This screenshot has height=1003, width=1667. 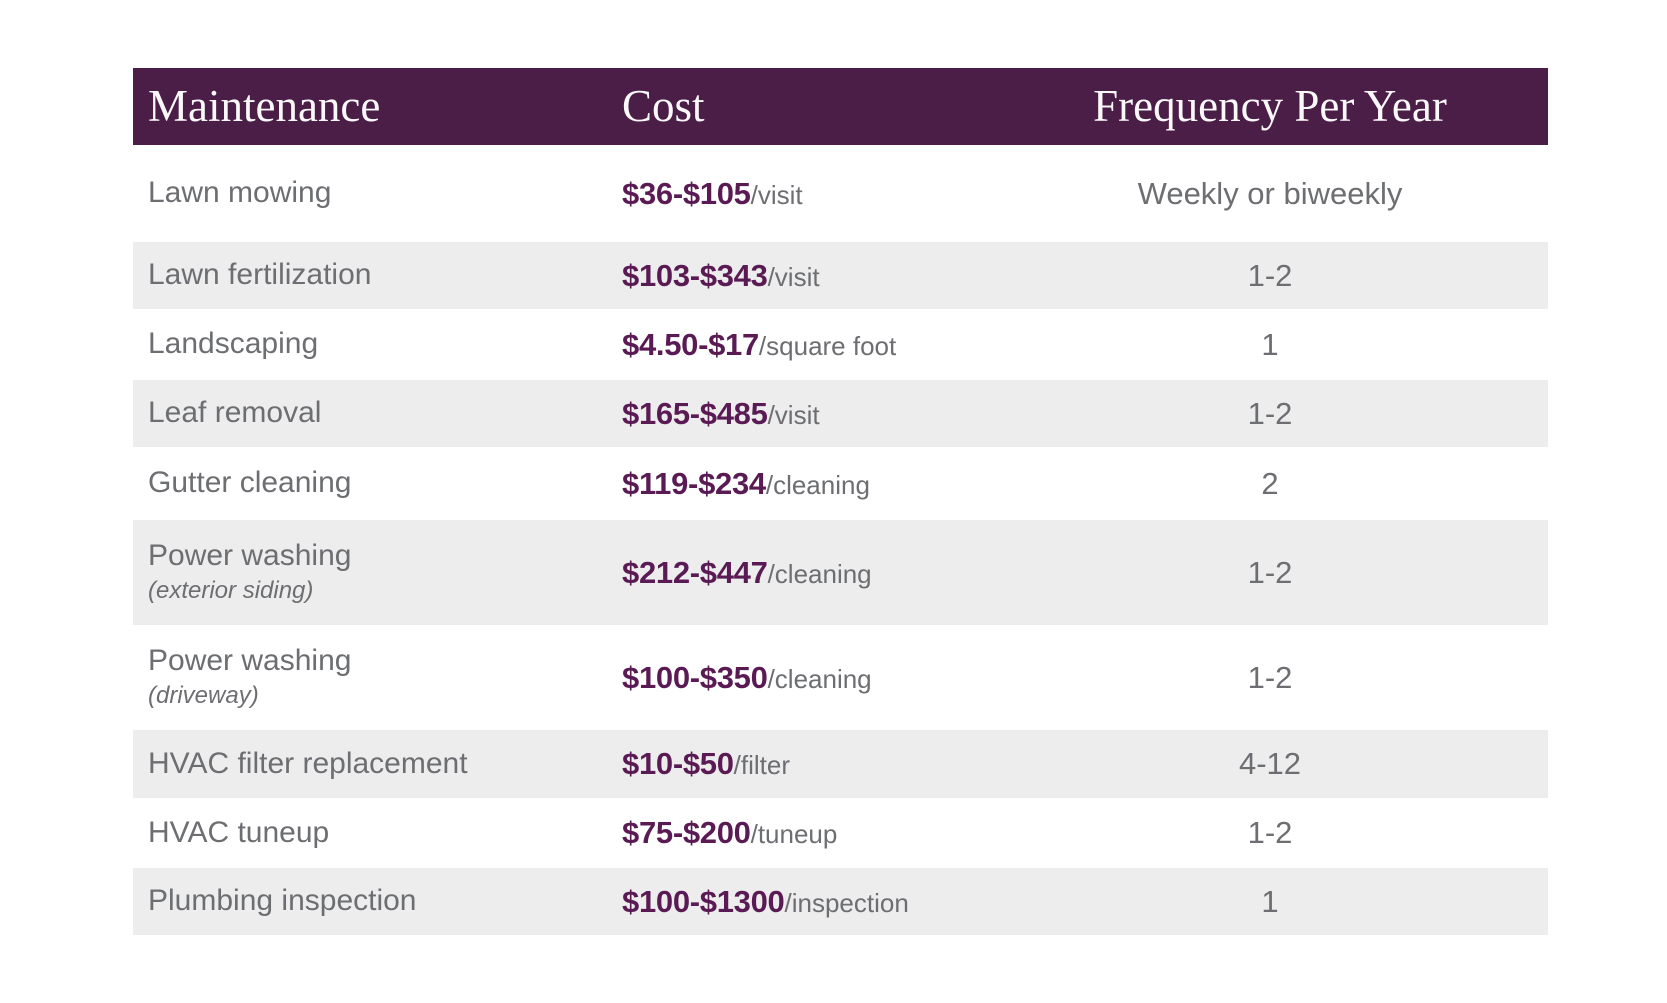 I want to click on cost-range: $100-$1300, so click(x=703, y=901).